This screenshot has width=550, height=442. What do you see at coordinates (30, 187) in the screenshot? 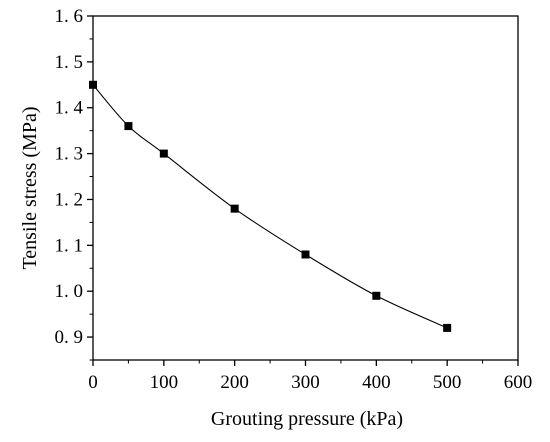
I see `y-axis-label: Tensile stress (MPa)` at bounding box center [30, 187].